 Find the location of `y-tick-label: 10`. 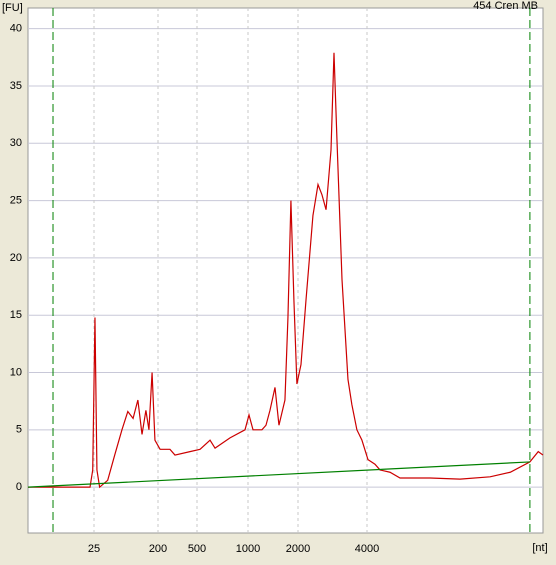

y-tick-label: 10 is located at coordinates (16, 372).